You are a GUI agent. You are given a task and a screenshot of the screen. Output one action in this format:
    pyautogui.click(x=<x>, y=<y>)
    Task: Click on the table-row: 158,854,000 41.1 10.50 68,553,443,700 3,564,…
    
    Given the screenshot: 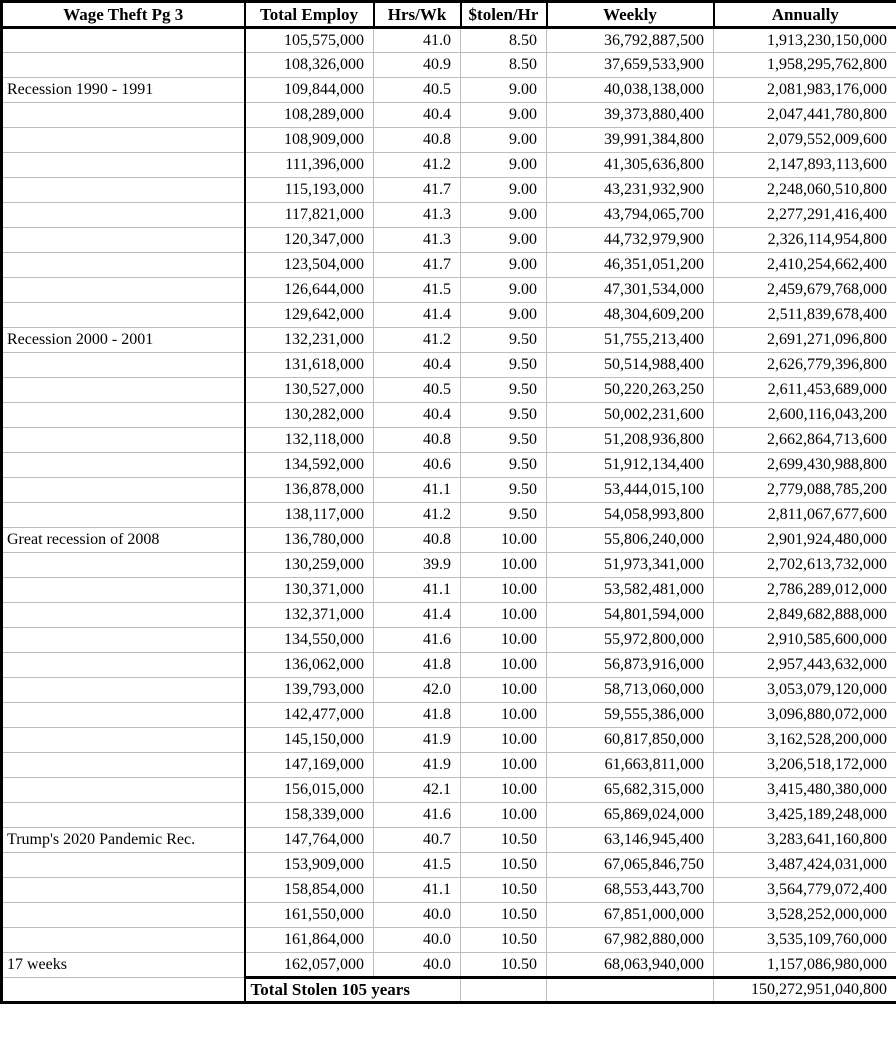 What is the action you would take?
    pyautogui.click(x=448, y=890)
    